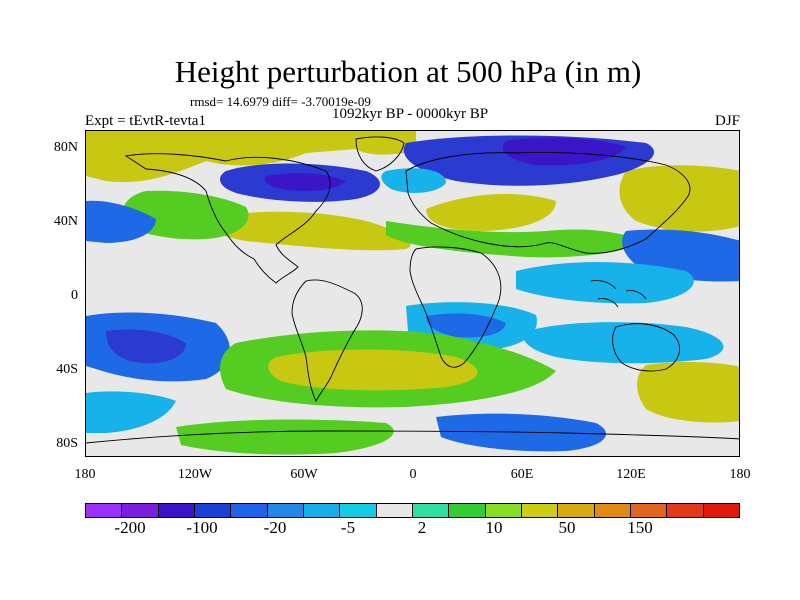  Describe the element at coordinates (130, 527) in the screenshot. I see `colorbar-label: -200` at that location.